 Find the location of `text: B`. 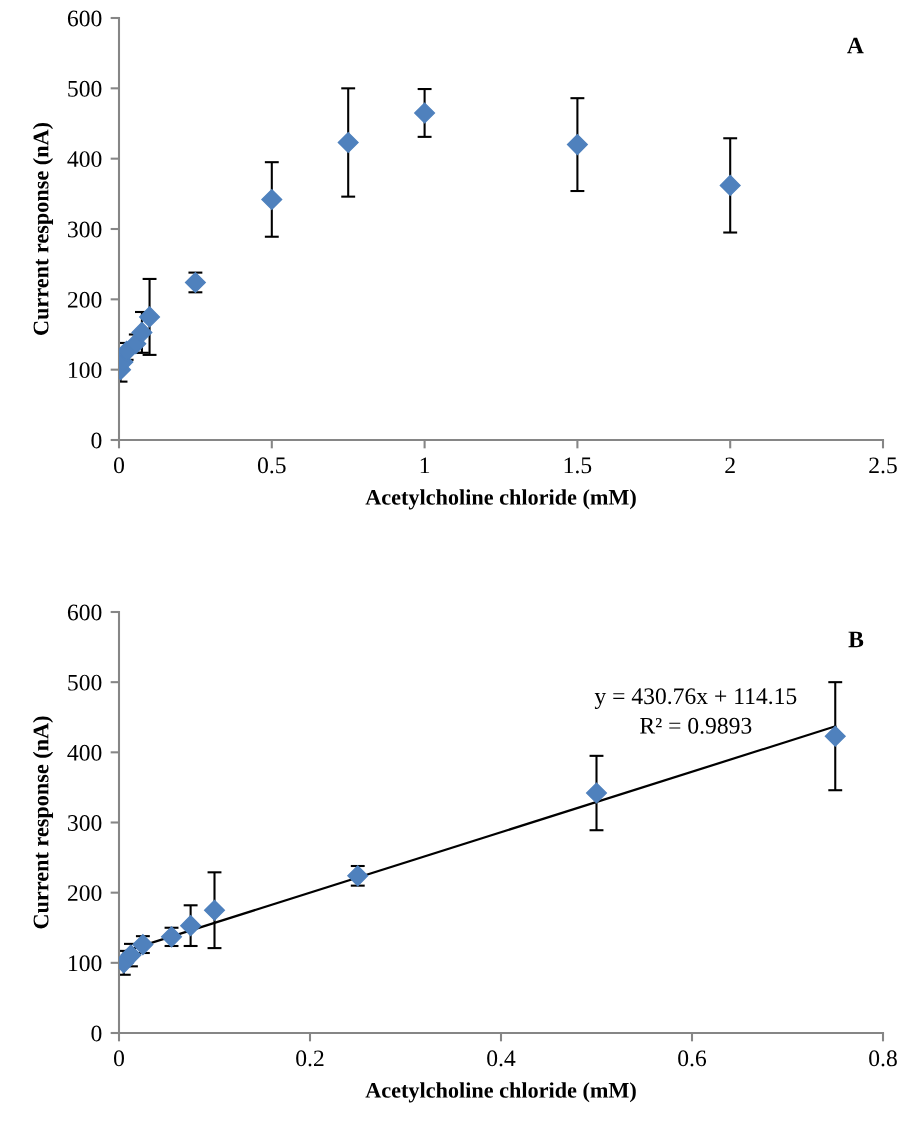

text: B is located at coordinates (856, 639).